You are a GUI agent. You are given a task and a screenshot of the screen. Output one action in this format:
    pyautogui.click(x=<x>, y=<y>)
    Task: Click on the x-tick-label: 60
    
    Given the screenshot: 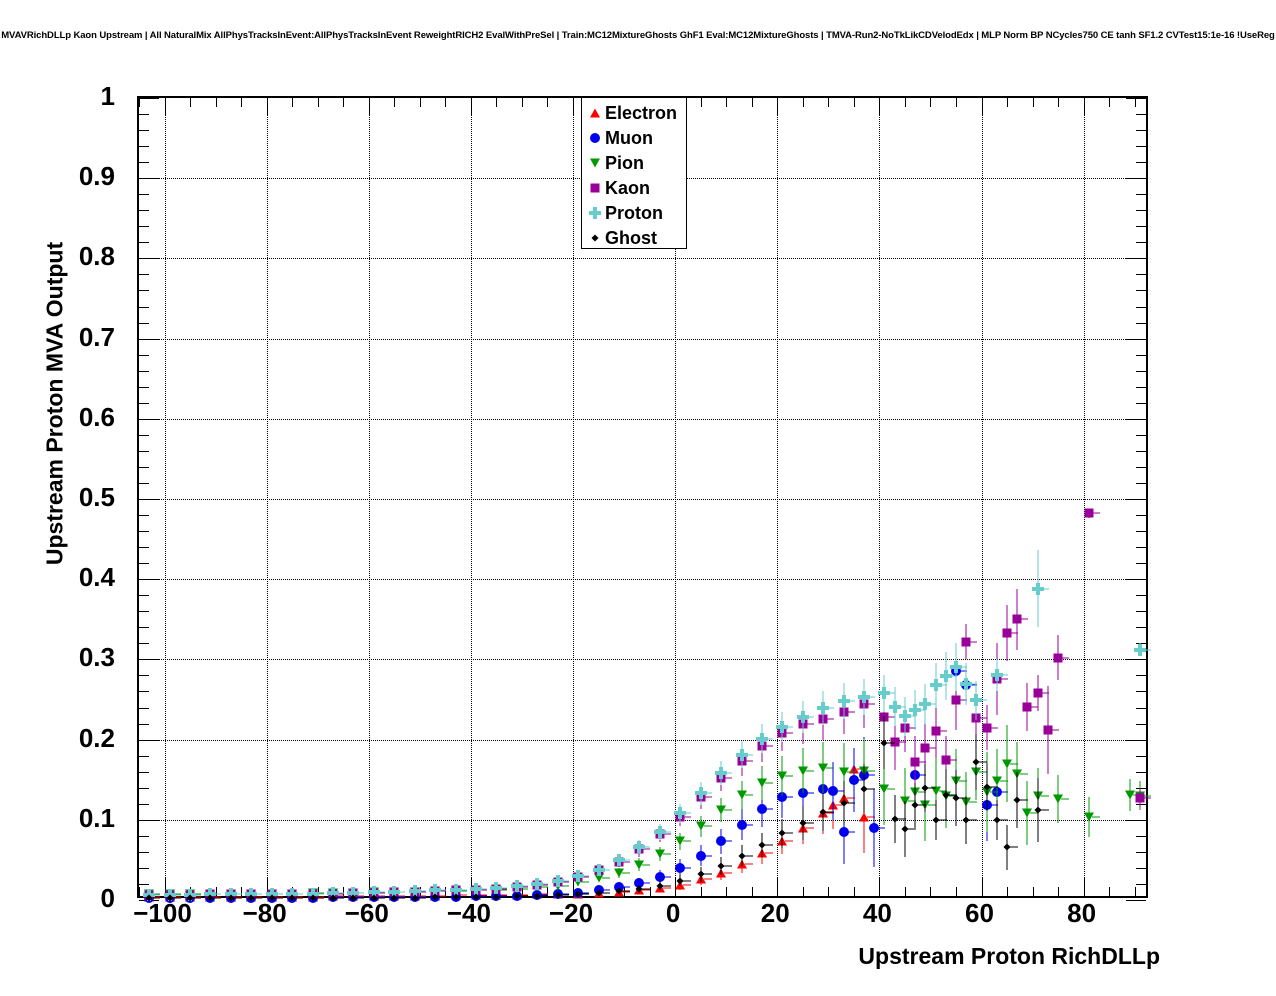 What is the action you would take?
    pyautogui.click(x=979, y=913)
    